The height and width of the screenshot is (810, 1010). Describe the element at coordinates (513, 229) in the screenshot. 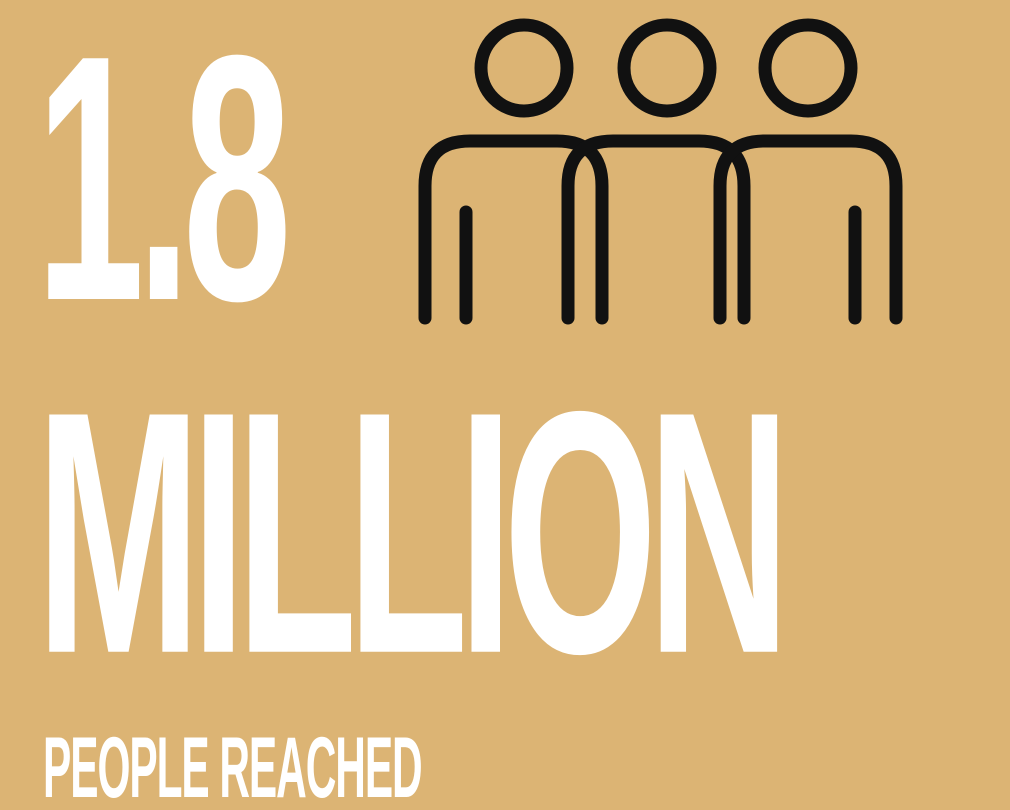

I see `person-body-left` at that location.